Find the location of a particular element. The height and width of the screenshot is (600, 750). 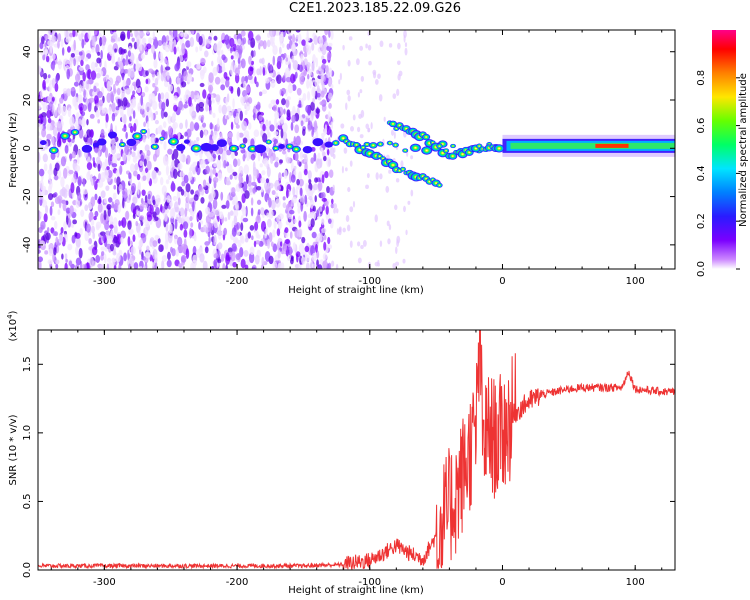

snr-ytick-label: 1.5 is located at coordinates (27, 364).